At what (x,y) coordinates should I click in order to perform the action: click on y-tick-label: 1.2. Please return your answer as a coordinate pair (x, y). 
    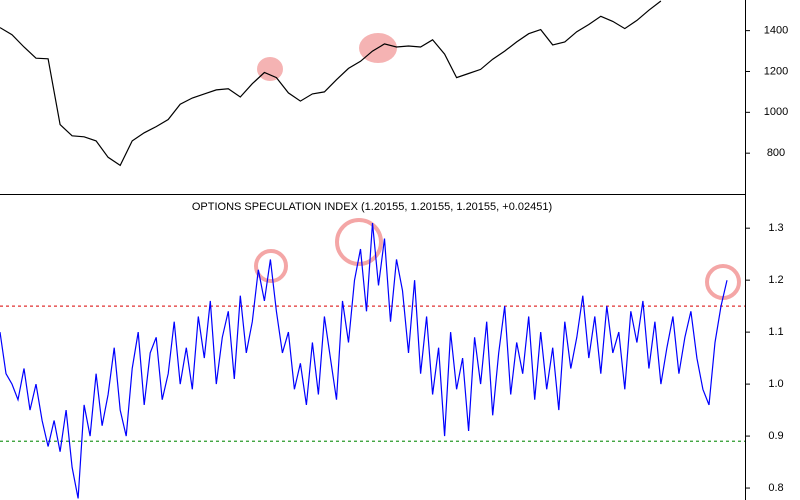
    Looking at the image, I should click on (775, 280).